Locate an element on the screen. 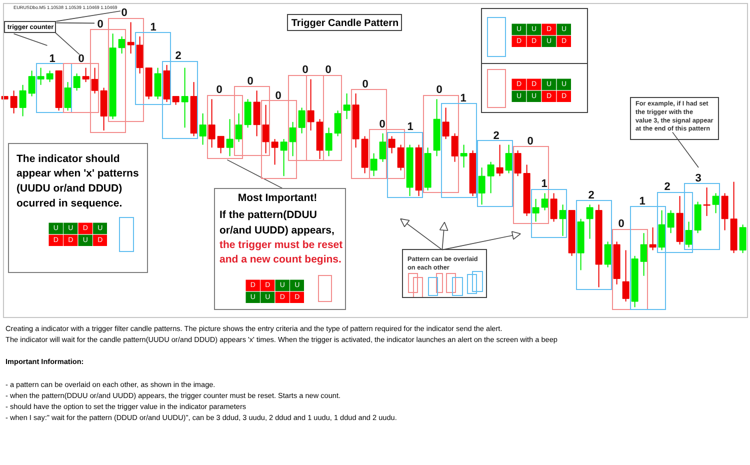 Image resolution: width=750 pixels, height=465 pixels. annotation: If the pattern(DDUU or/and UUDD) appears, is located at coordinates (277, 222).